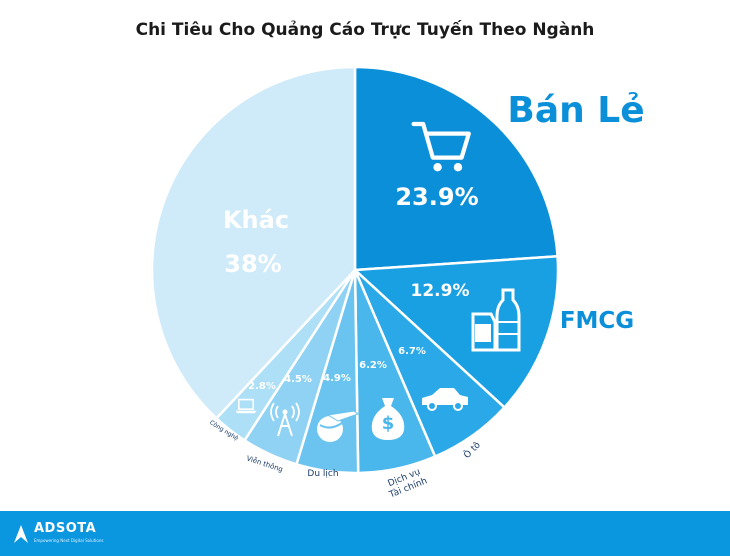  I want to click on slice-value-du-lich: 4.9%, so click(337, 378).